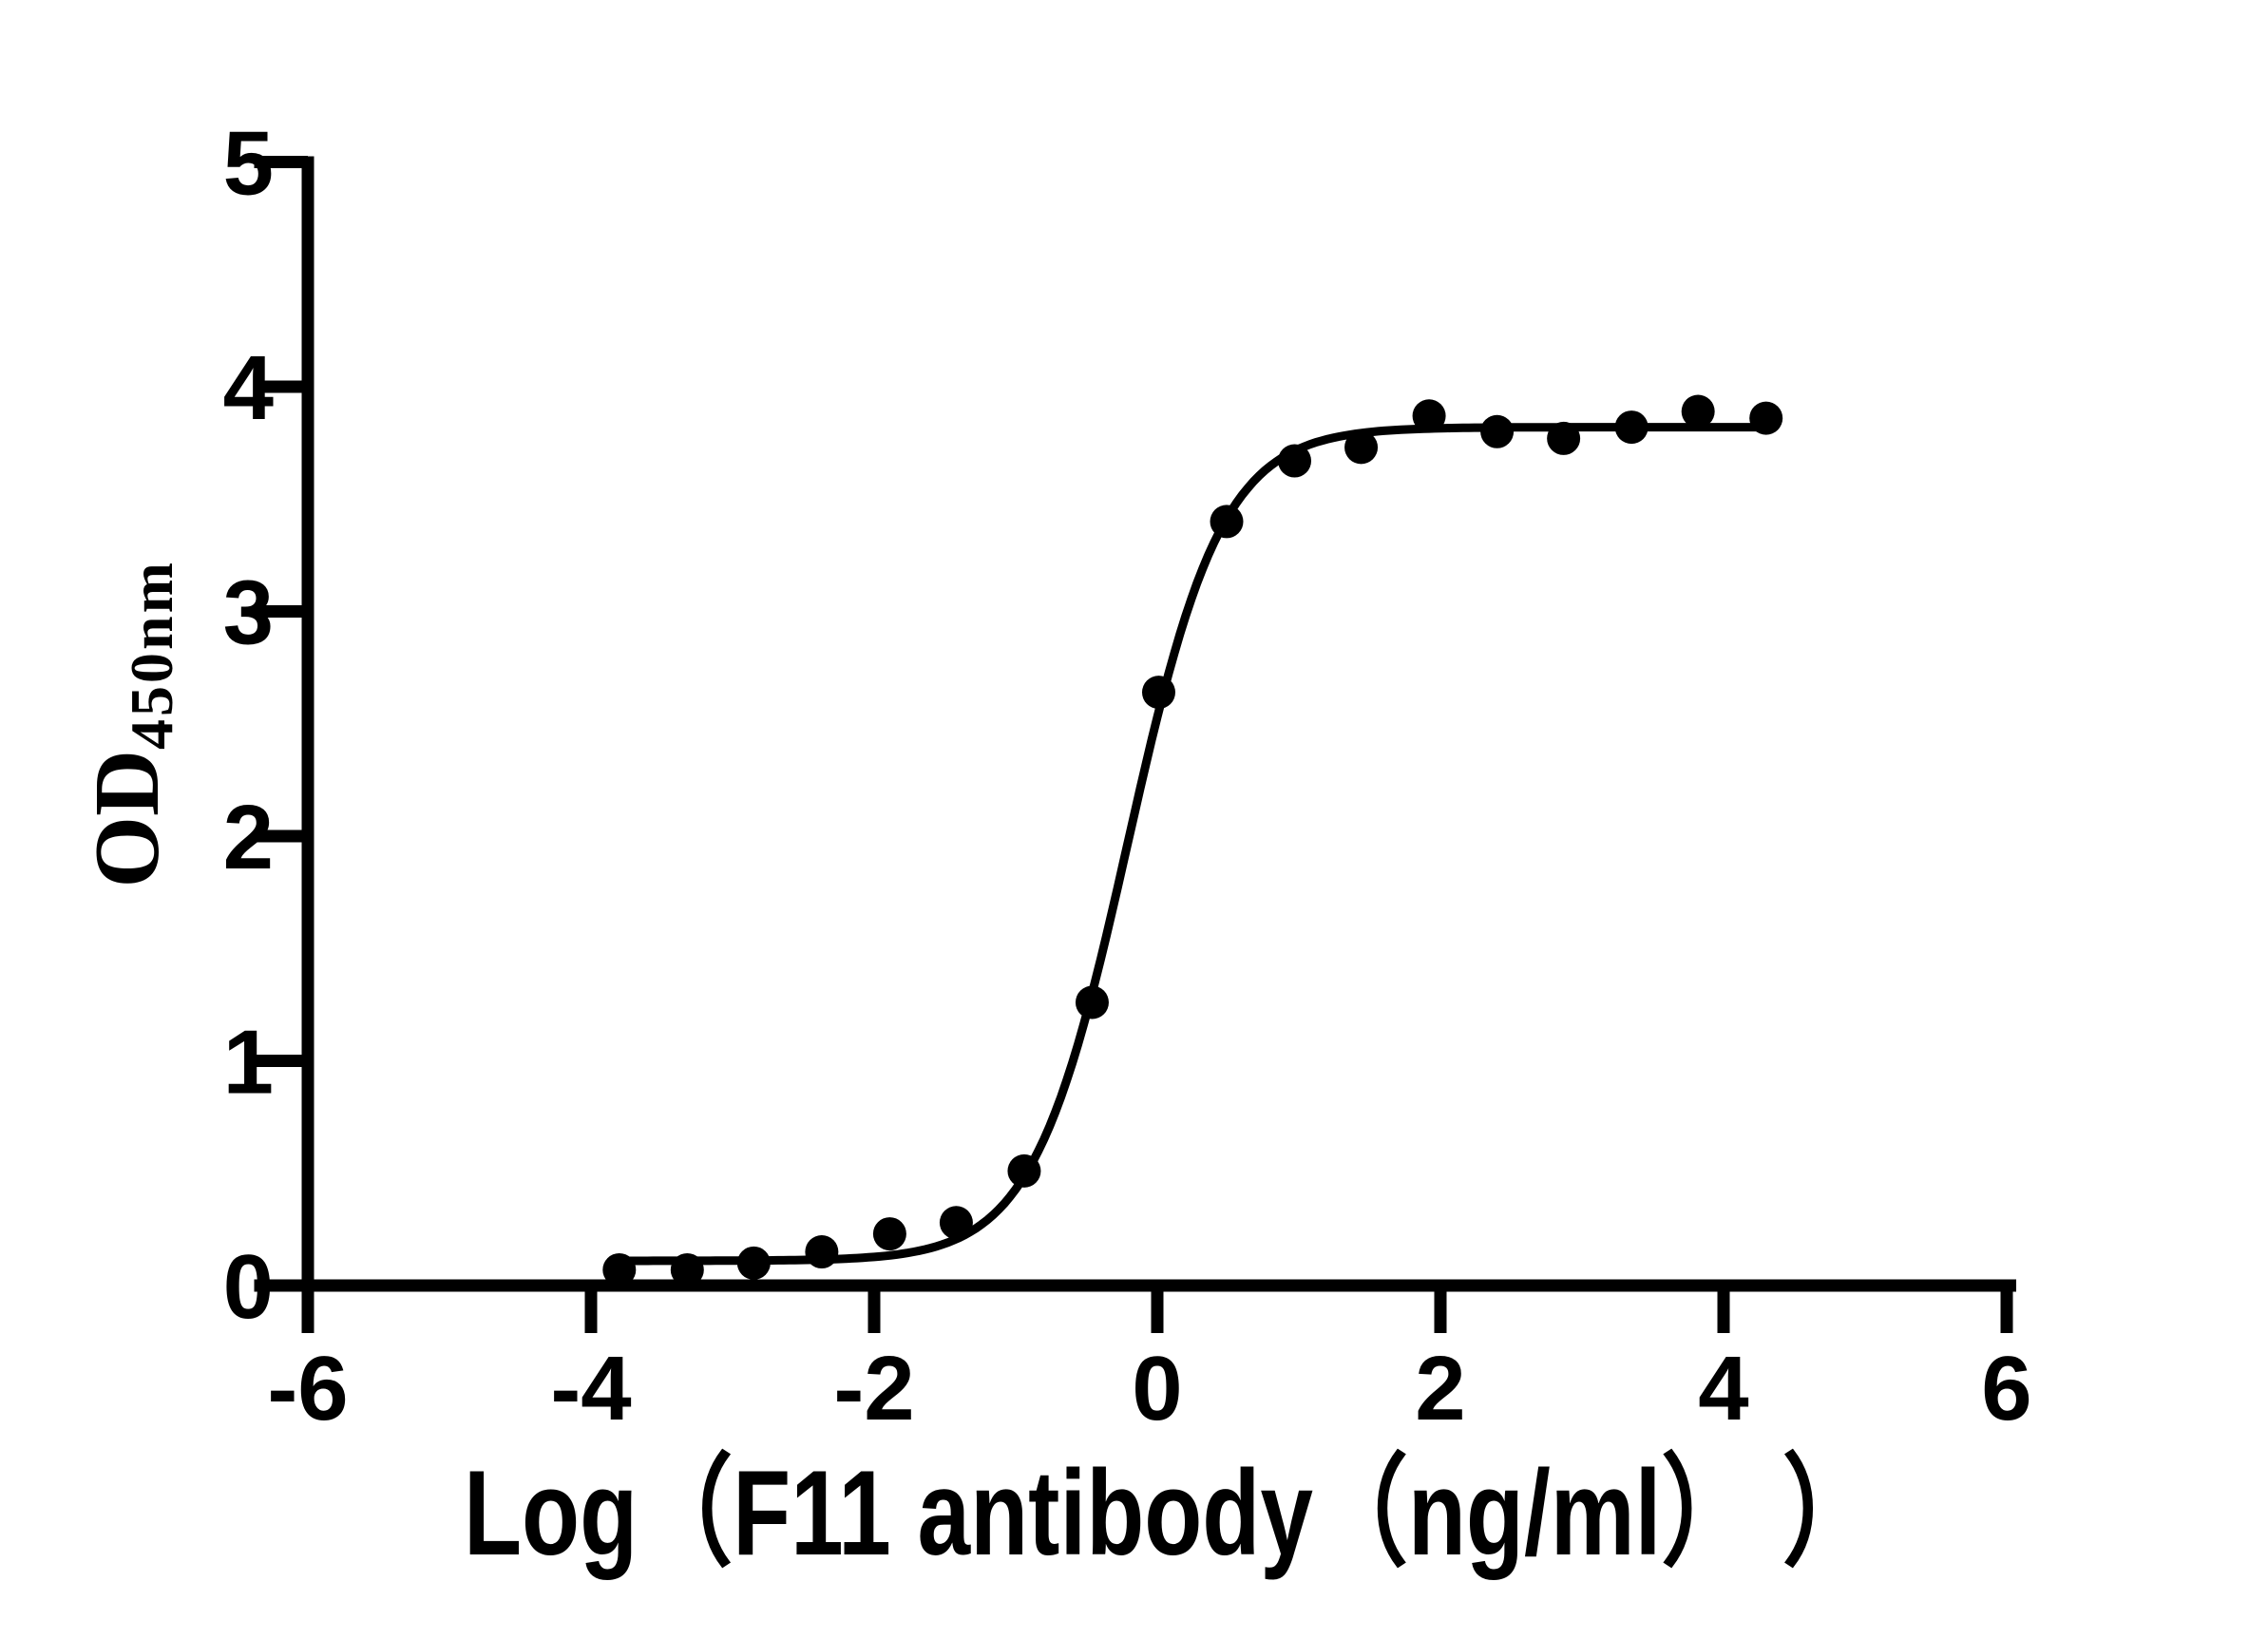 This screenshot has width=2268, height=1639. Describe the element at coordinates (2006, 1388) in the screenshot. I see `x-tick-label: 6` at that location.